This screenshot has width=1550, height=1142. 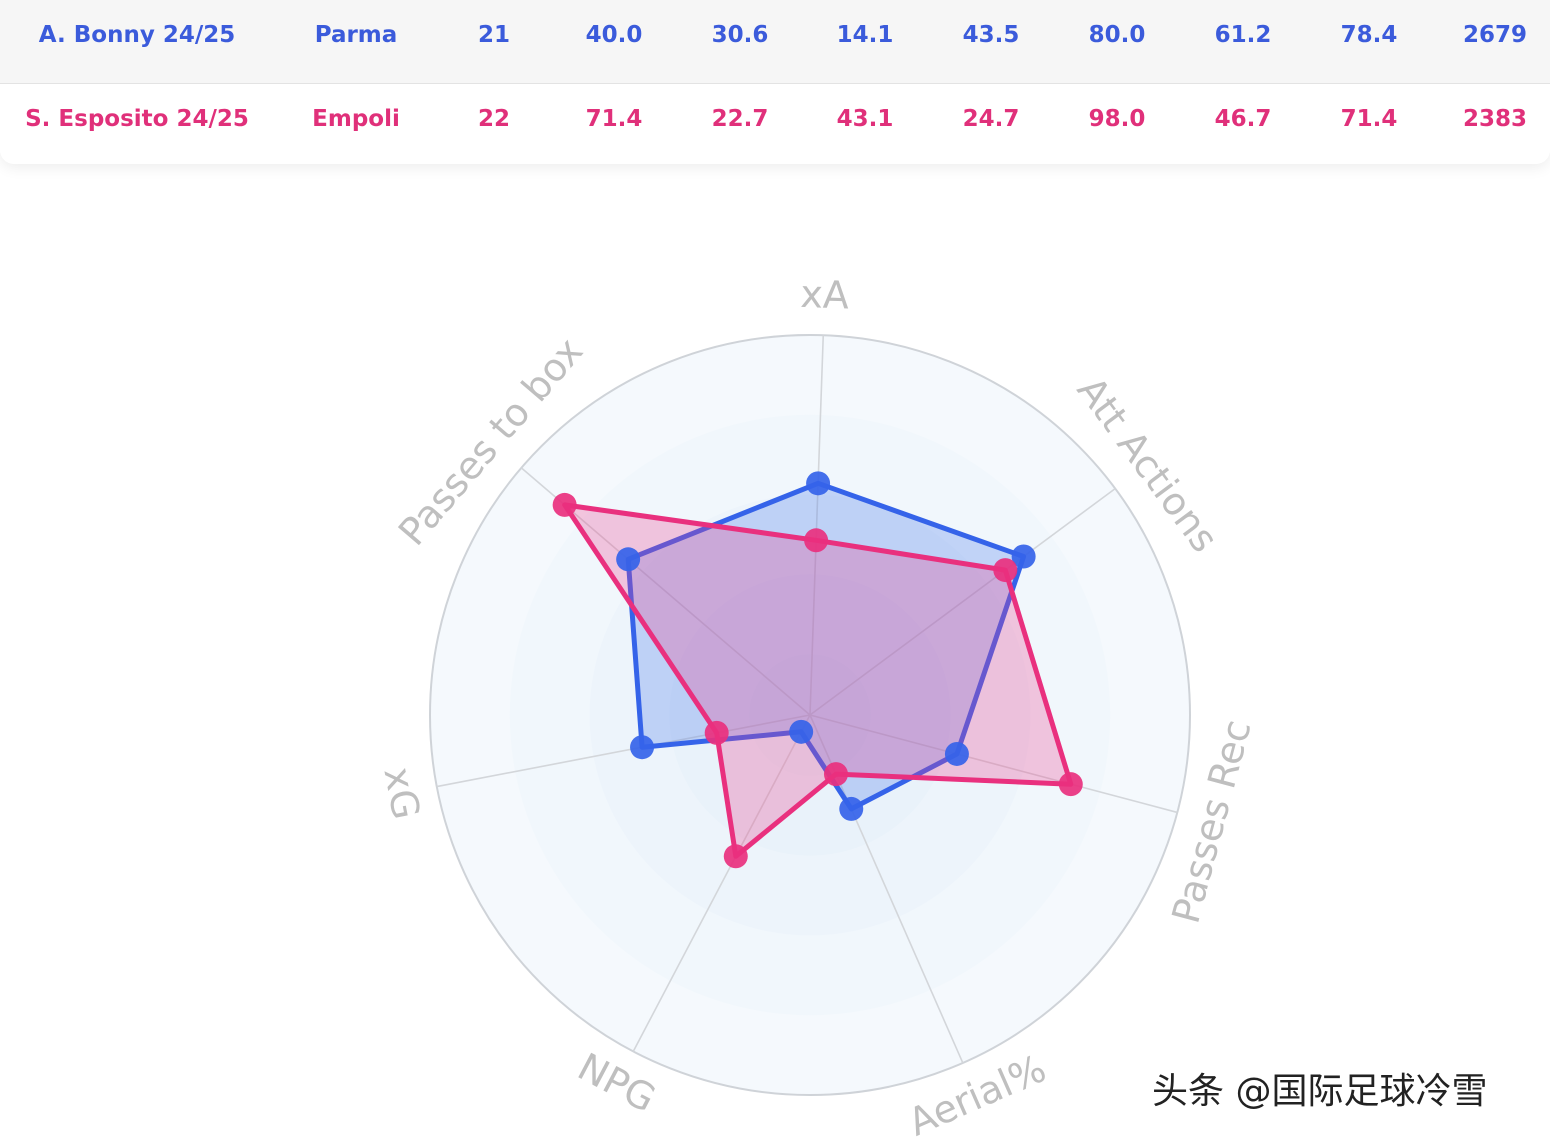 I want to click on stat-cell: 43.5, so click(x=991, y=35).